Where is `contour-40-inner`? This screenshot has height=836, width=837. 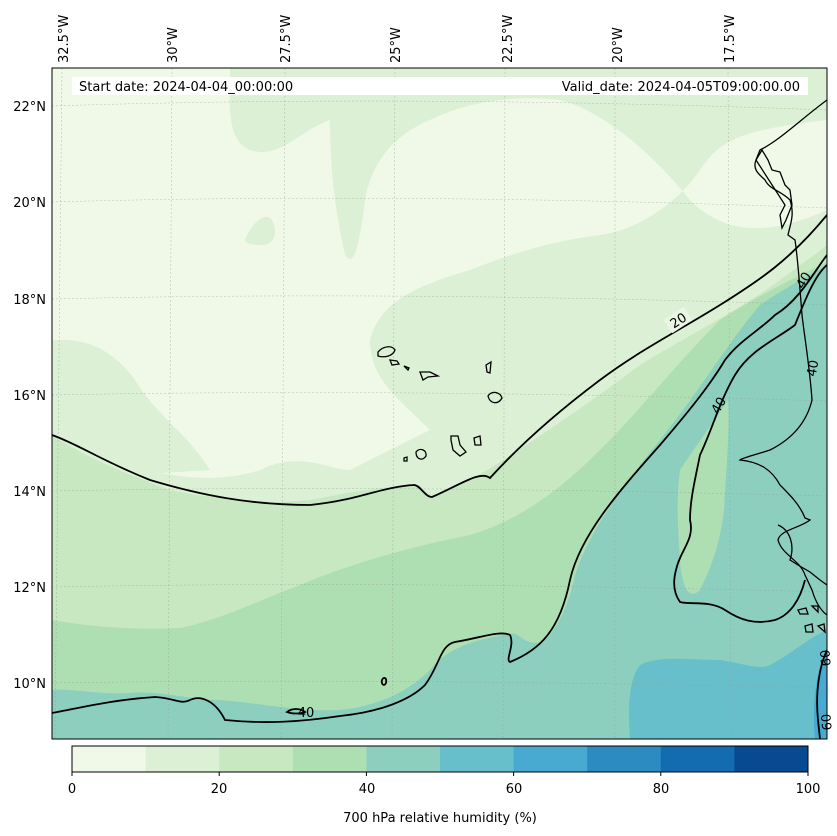 contour-40-inner is located at coordinates (750, 443).